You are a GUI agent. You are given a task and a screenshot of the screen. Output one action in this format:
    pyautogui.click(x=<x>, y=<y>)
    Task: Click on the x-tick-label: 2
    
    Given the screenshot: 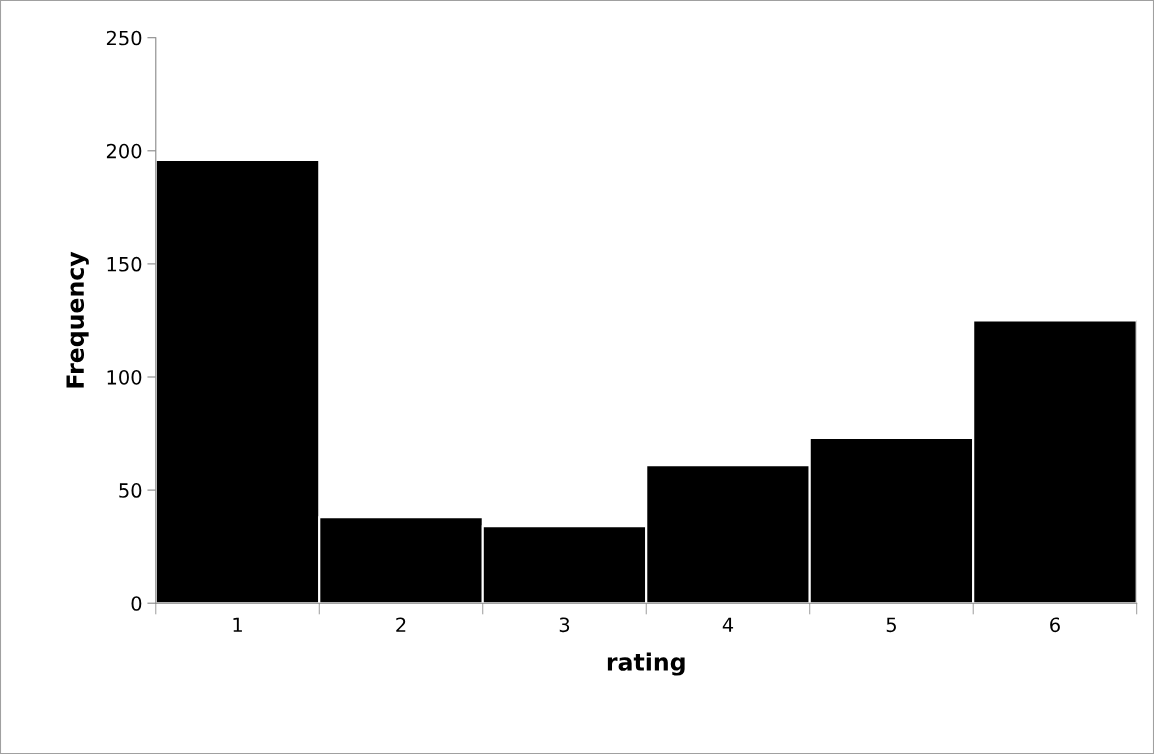 What is the action you would take?
    pyautogui.click(x=401, y=624)
    